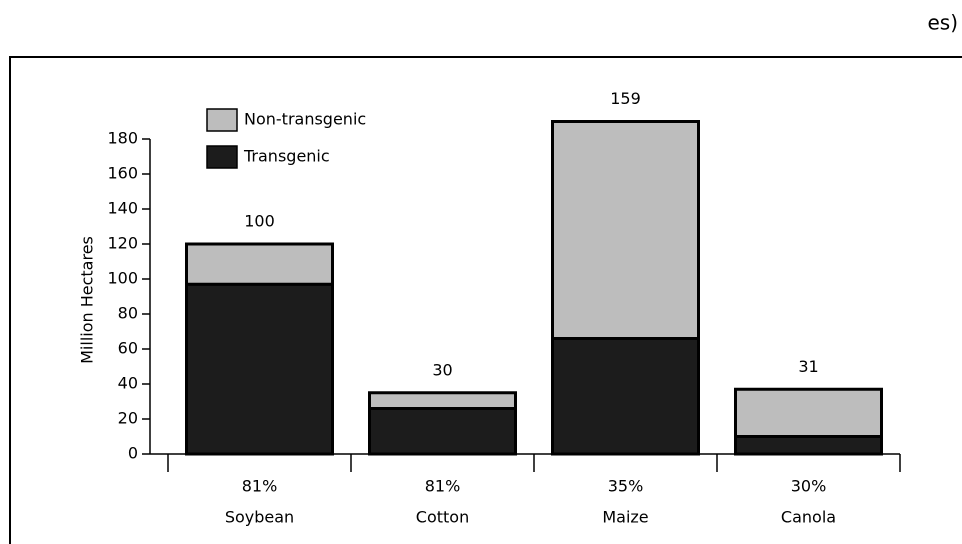  I want to click on legend-label: Non-transgenic, so click(305, 119).